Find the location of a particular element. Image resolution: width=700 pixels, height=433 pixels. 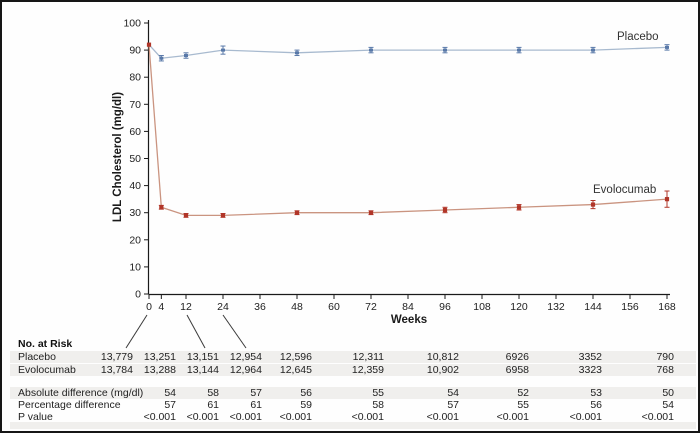

x-tick-label: 156 is located at coordinates (630, 307).